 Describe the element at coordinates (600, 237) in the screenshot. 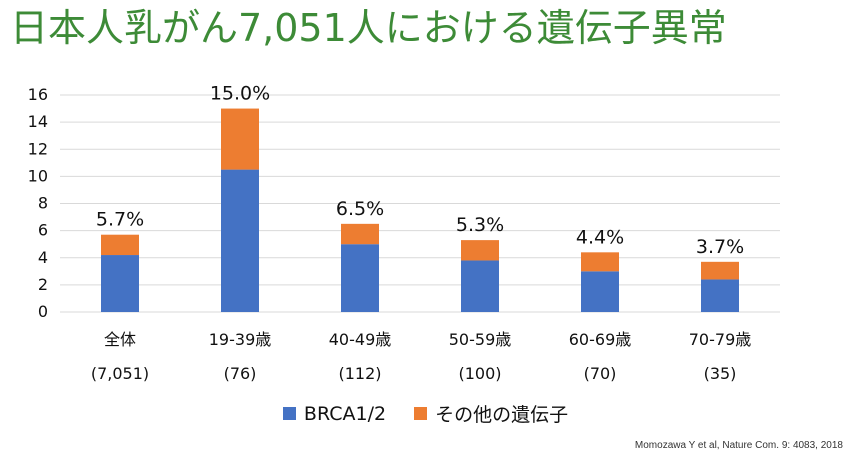

I see `data-label: 4.4%` at that location.